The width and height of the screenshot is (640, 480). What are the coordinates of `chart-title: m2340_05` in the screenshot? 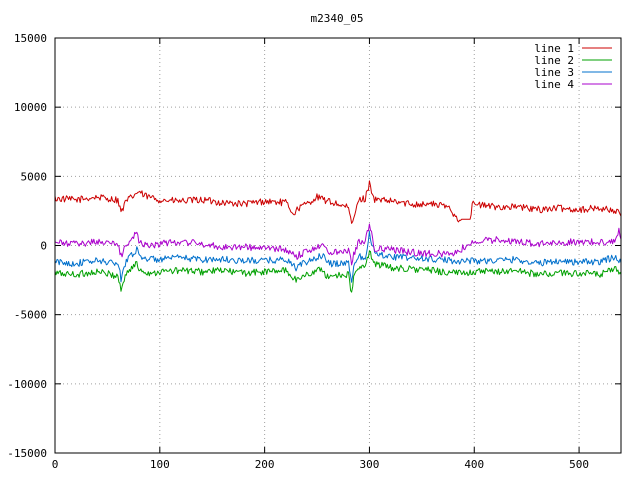 It's located at (337, 18).